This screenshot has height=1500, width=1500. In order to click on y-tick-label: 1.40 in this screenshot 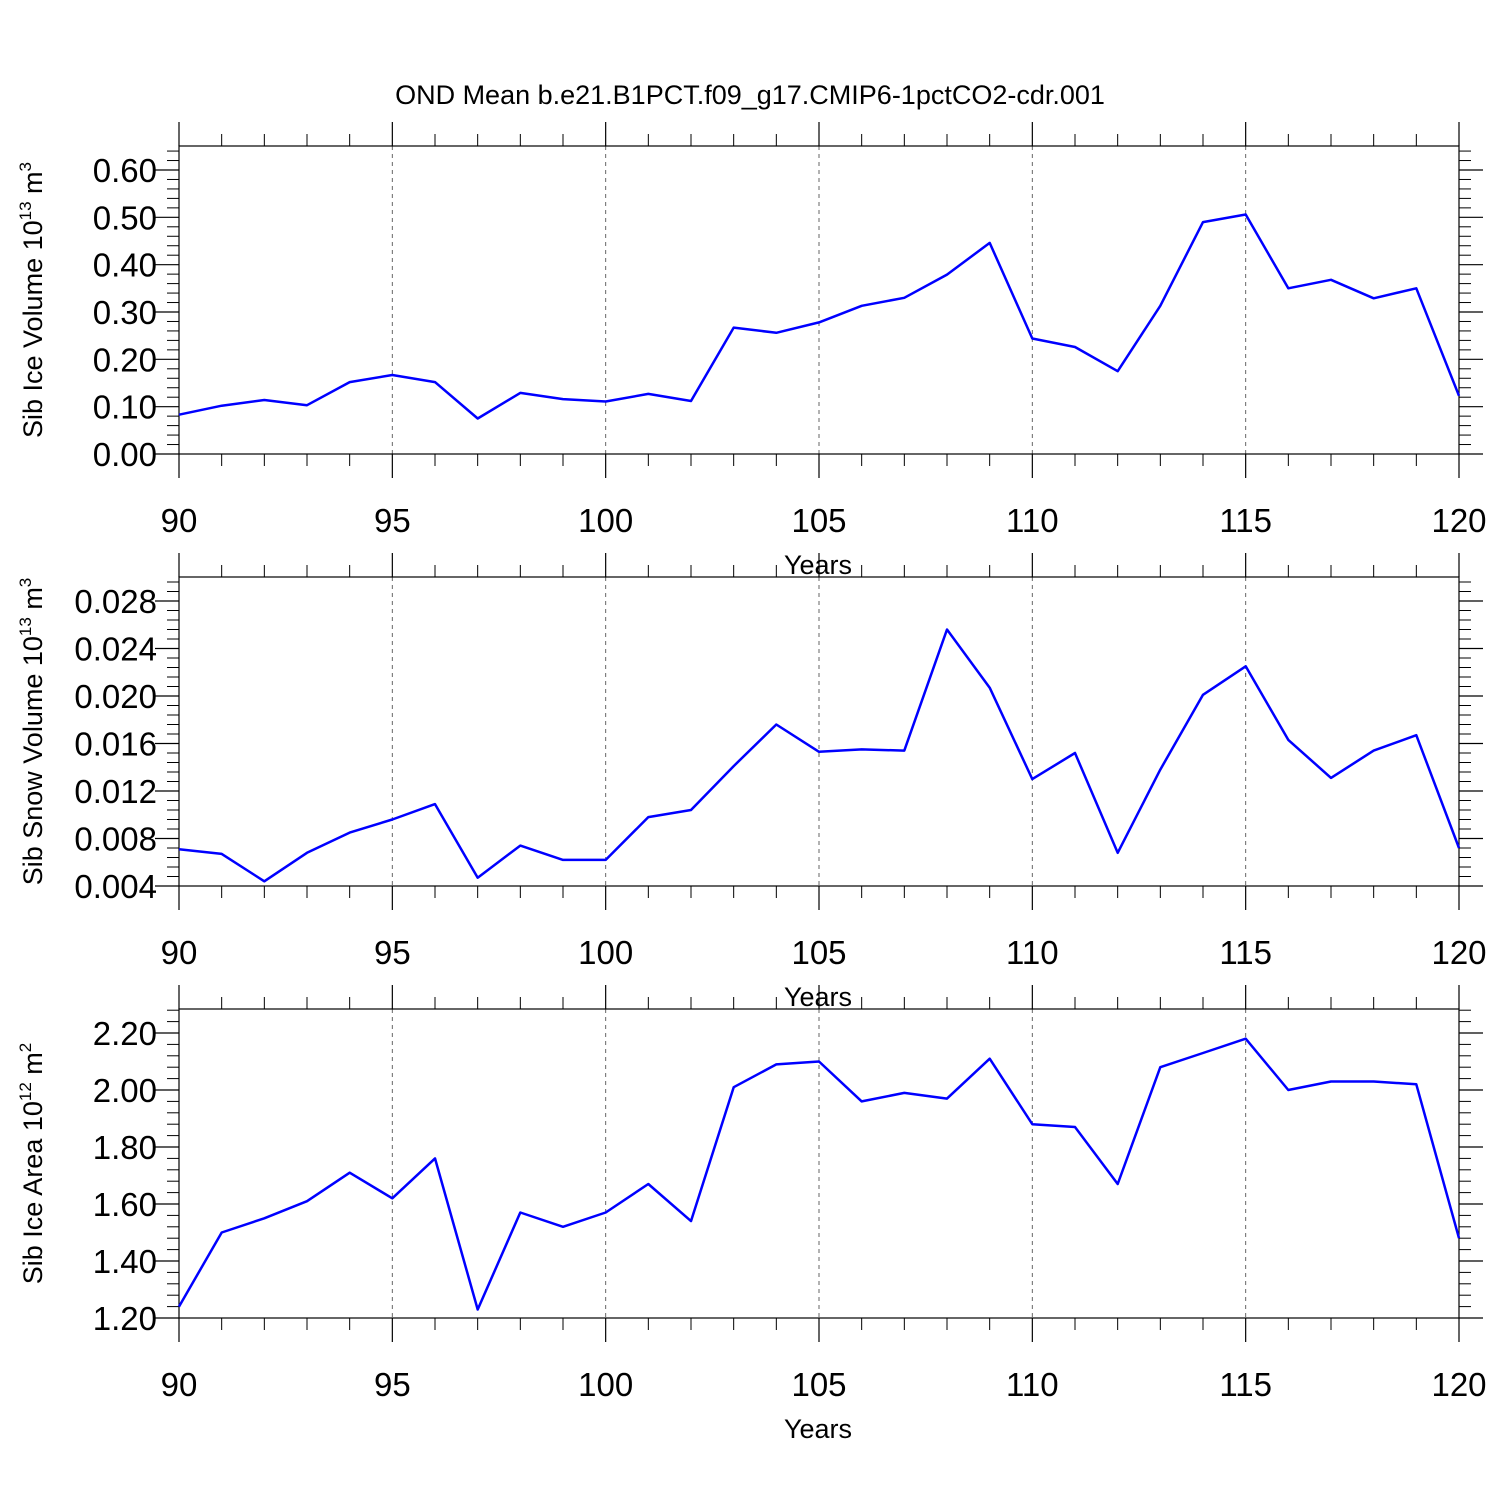, I will do `click(125, 1261)`.